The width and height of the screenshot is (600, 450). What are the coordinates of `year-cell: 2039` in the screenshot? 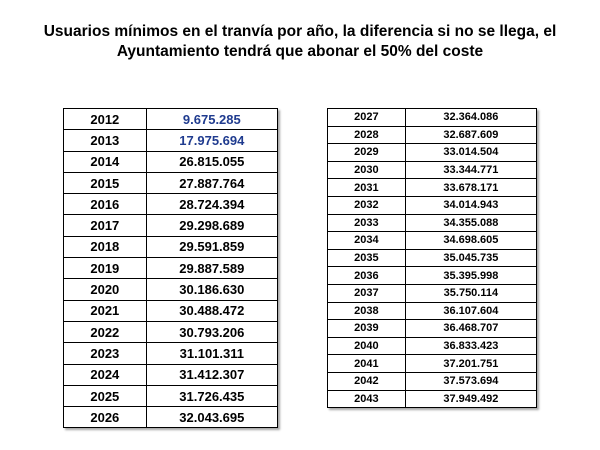 It's located at (366, 328).